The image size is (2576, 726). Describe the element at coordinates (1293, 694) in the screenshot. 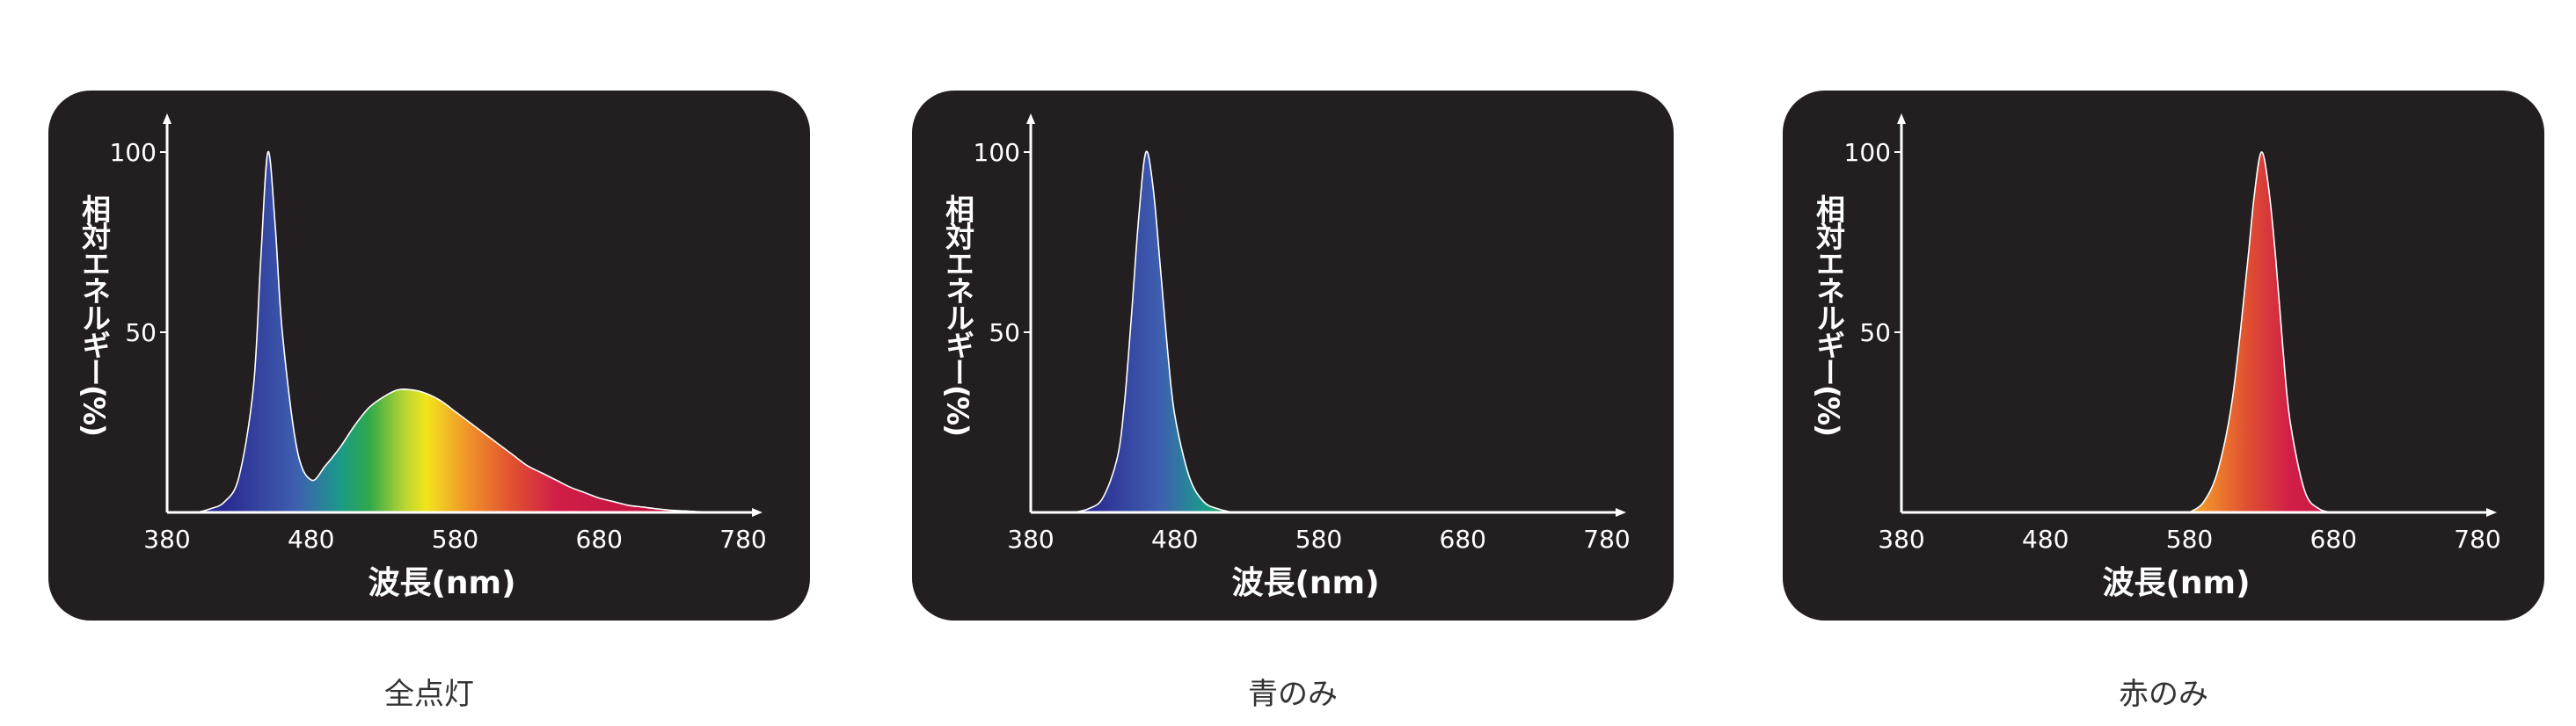

I see `chart-caption-blue-only: 青のみ` at that location.